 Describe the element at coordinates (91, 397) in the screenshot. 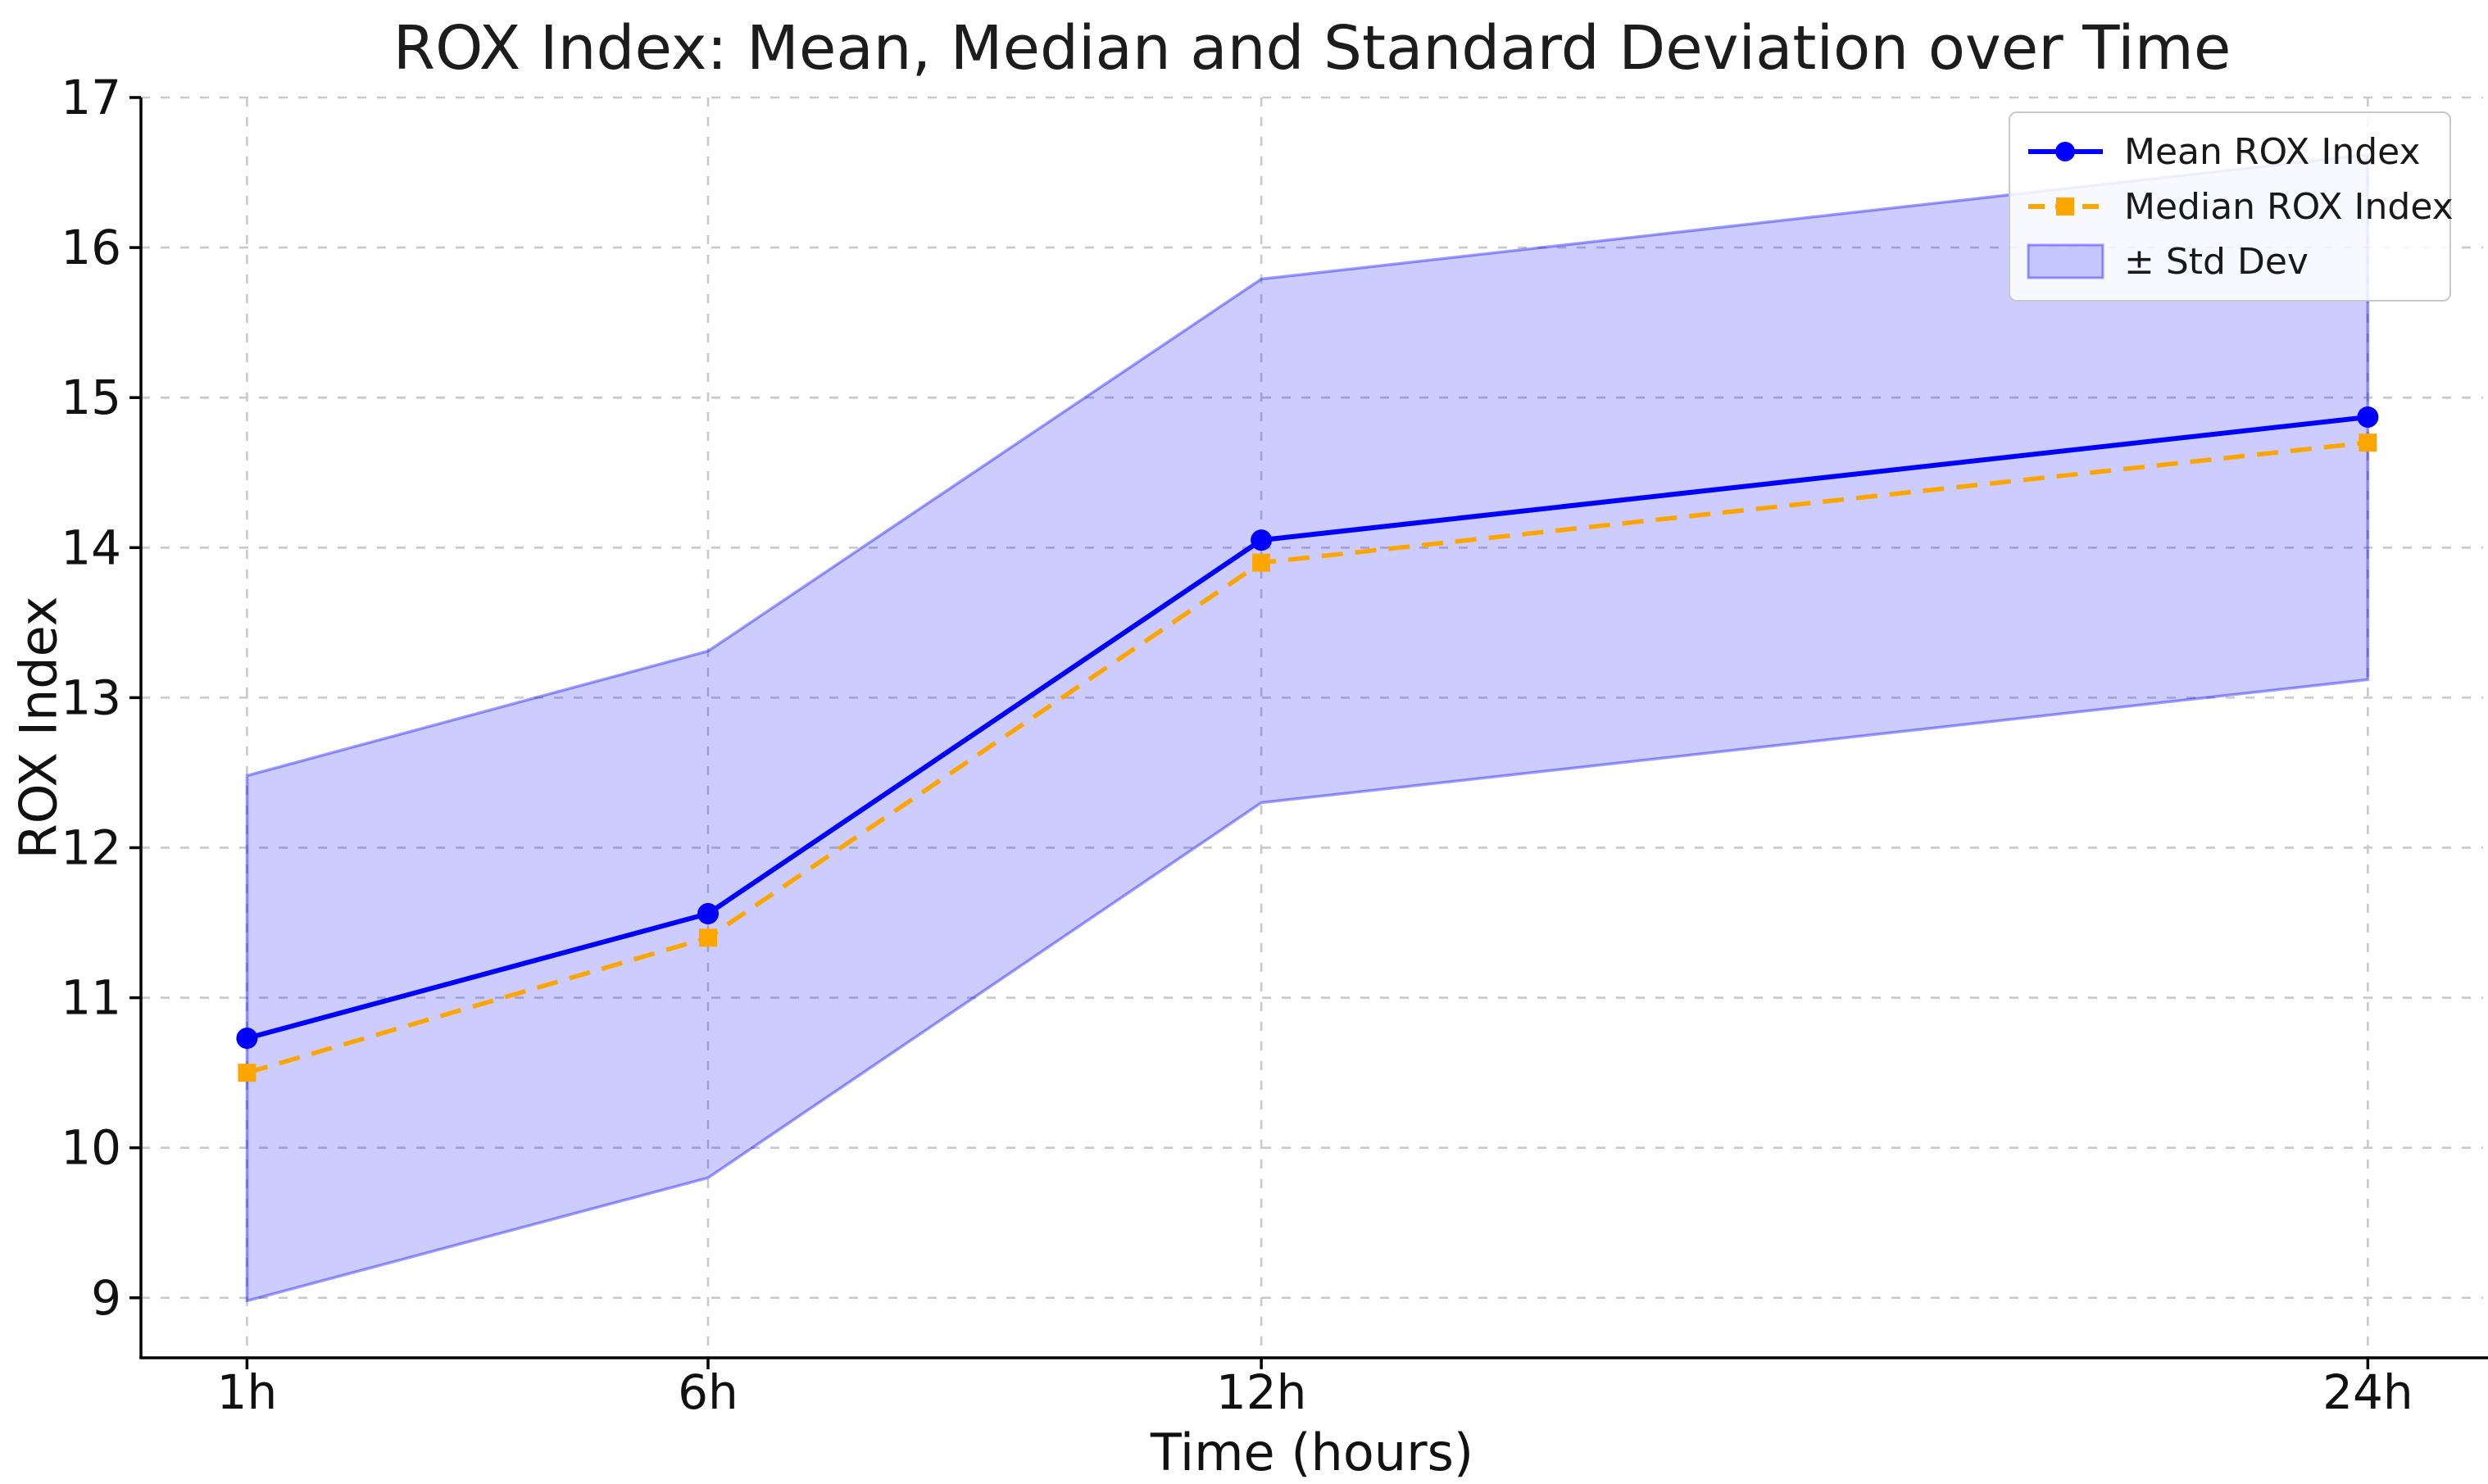

I see `y-tick-label: 15` at that location.